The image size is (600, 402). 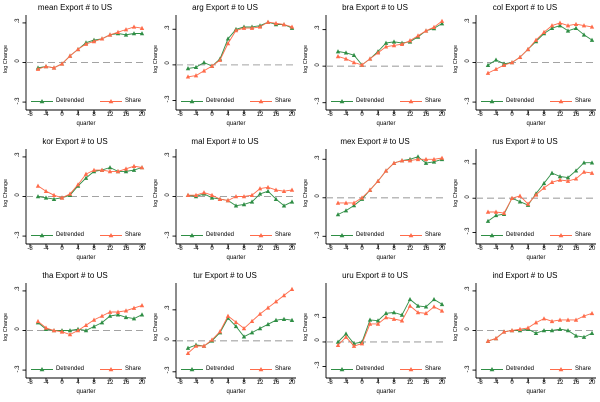 I want to click on subplot-title: tha Export # to US, so click(x=75, y=275).